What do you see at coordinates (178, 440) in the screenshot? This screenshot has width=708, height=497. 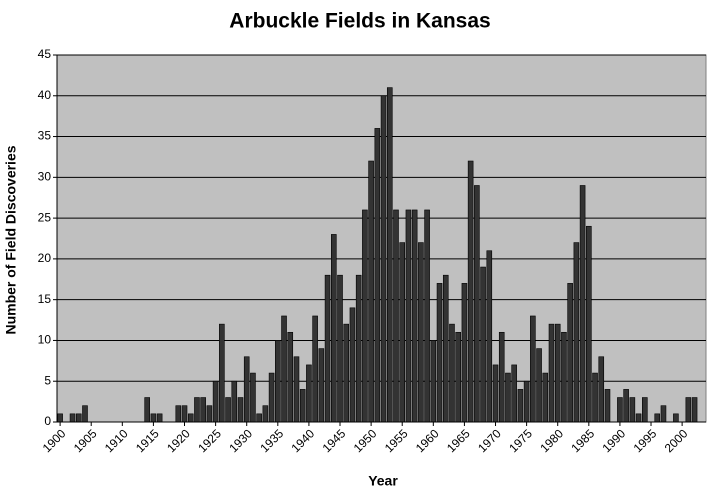 I see `x-tick-label: 1920` at bounding box center [178, 440].